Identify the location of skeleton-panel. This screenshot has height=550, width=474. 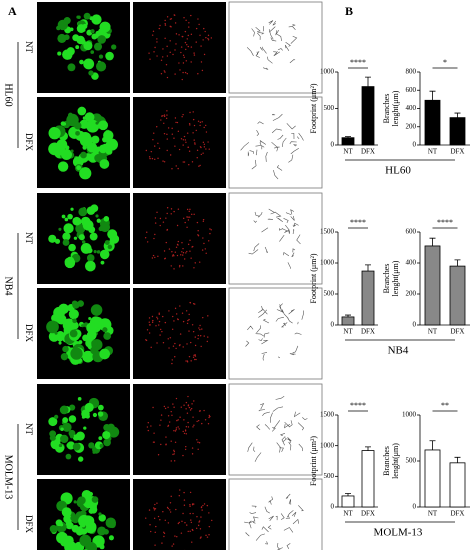
(275, 514).